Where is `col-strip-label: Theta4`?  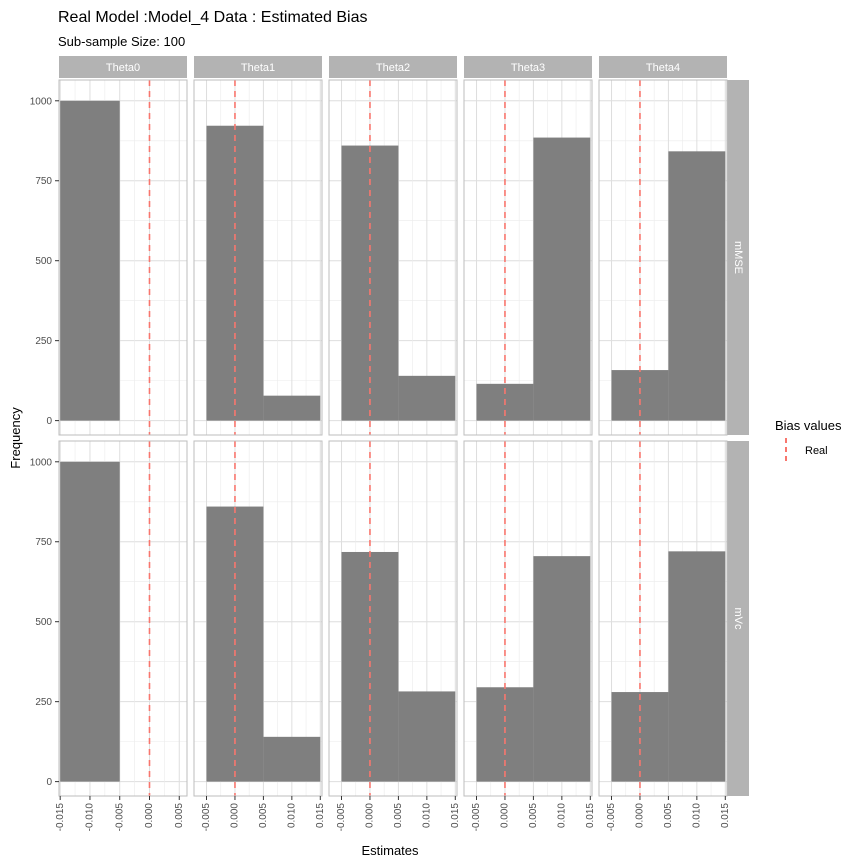
col-strip-label: Theta4 is located at coordinates (663, 68).